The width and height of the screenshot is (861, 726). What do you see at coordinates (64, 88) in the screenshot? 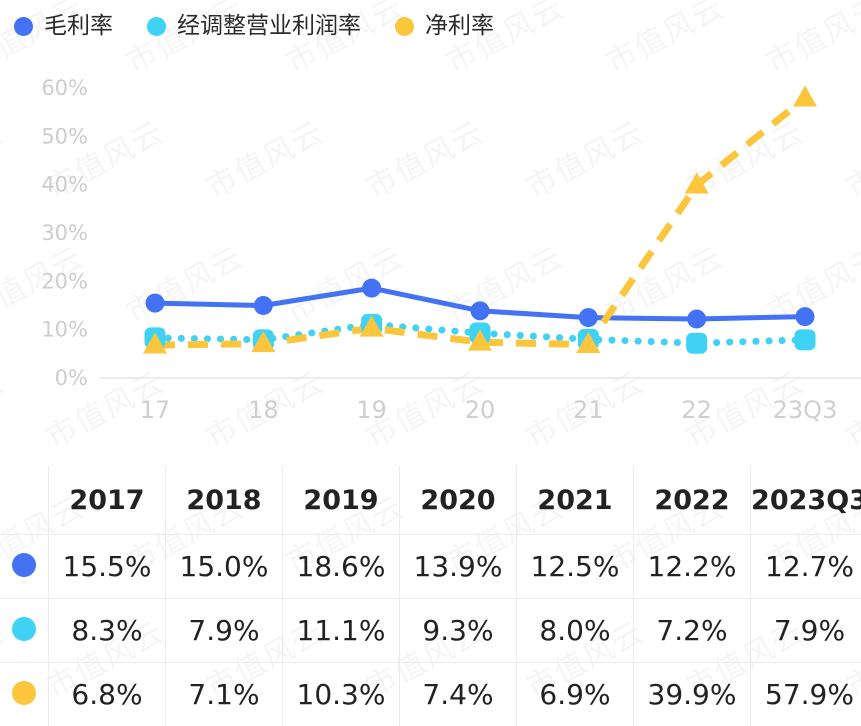
I see `y-axis-tick-label: 60%` at bounding box center [64, 88].